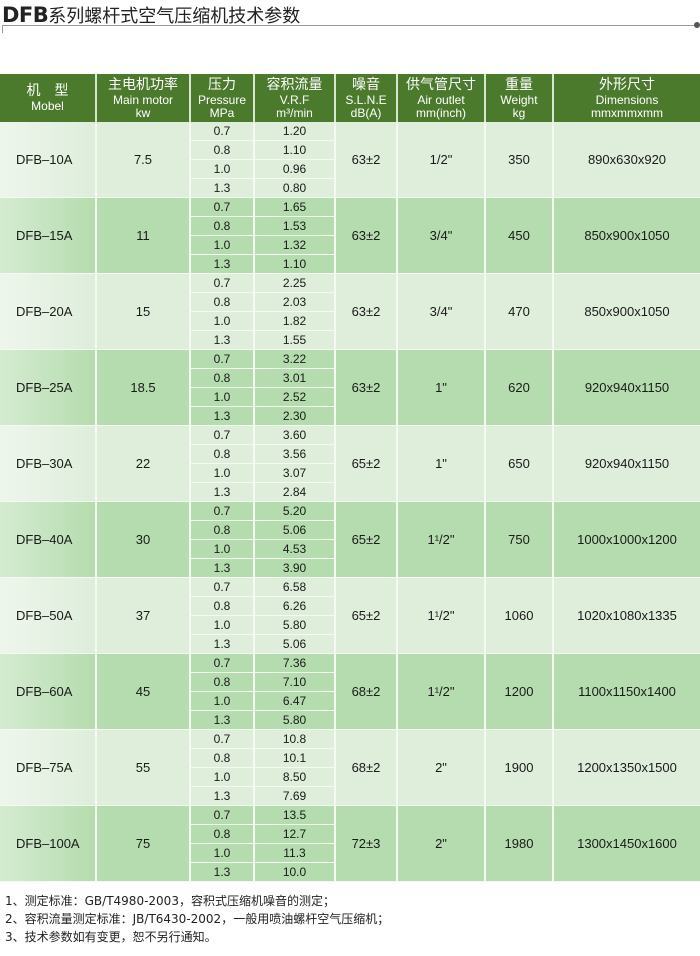 This screenshot has width=700, height=956. What do you see at coordinates (294, 834) in the screenshot?
I see `flow-cell: 12.7` at bounding box center [294, 834].